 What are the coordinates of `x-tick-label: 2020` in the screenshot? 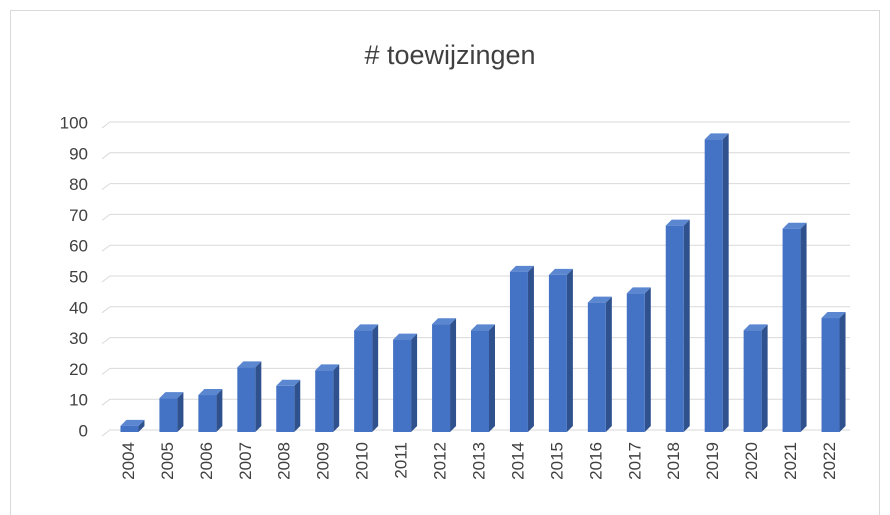 It's located at (751, 461).